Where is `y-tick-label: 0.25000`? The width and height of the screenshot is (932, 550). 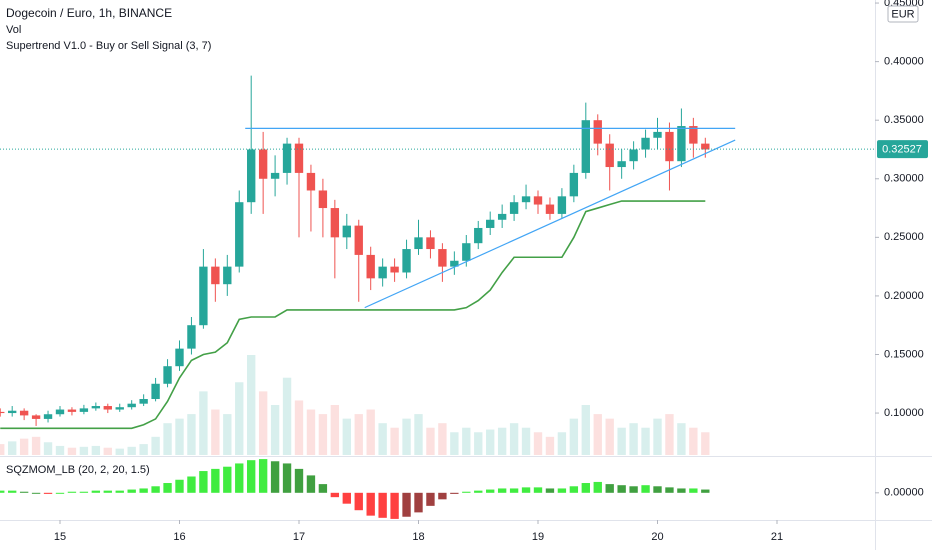 y-tick-label: 0.25000 is located at coordinates (904, 237).